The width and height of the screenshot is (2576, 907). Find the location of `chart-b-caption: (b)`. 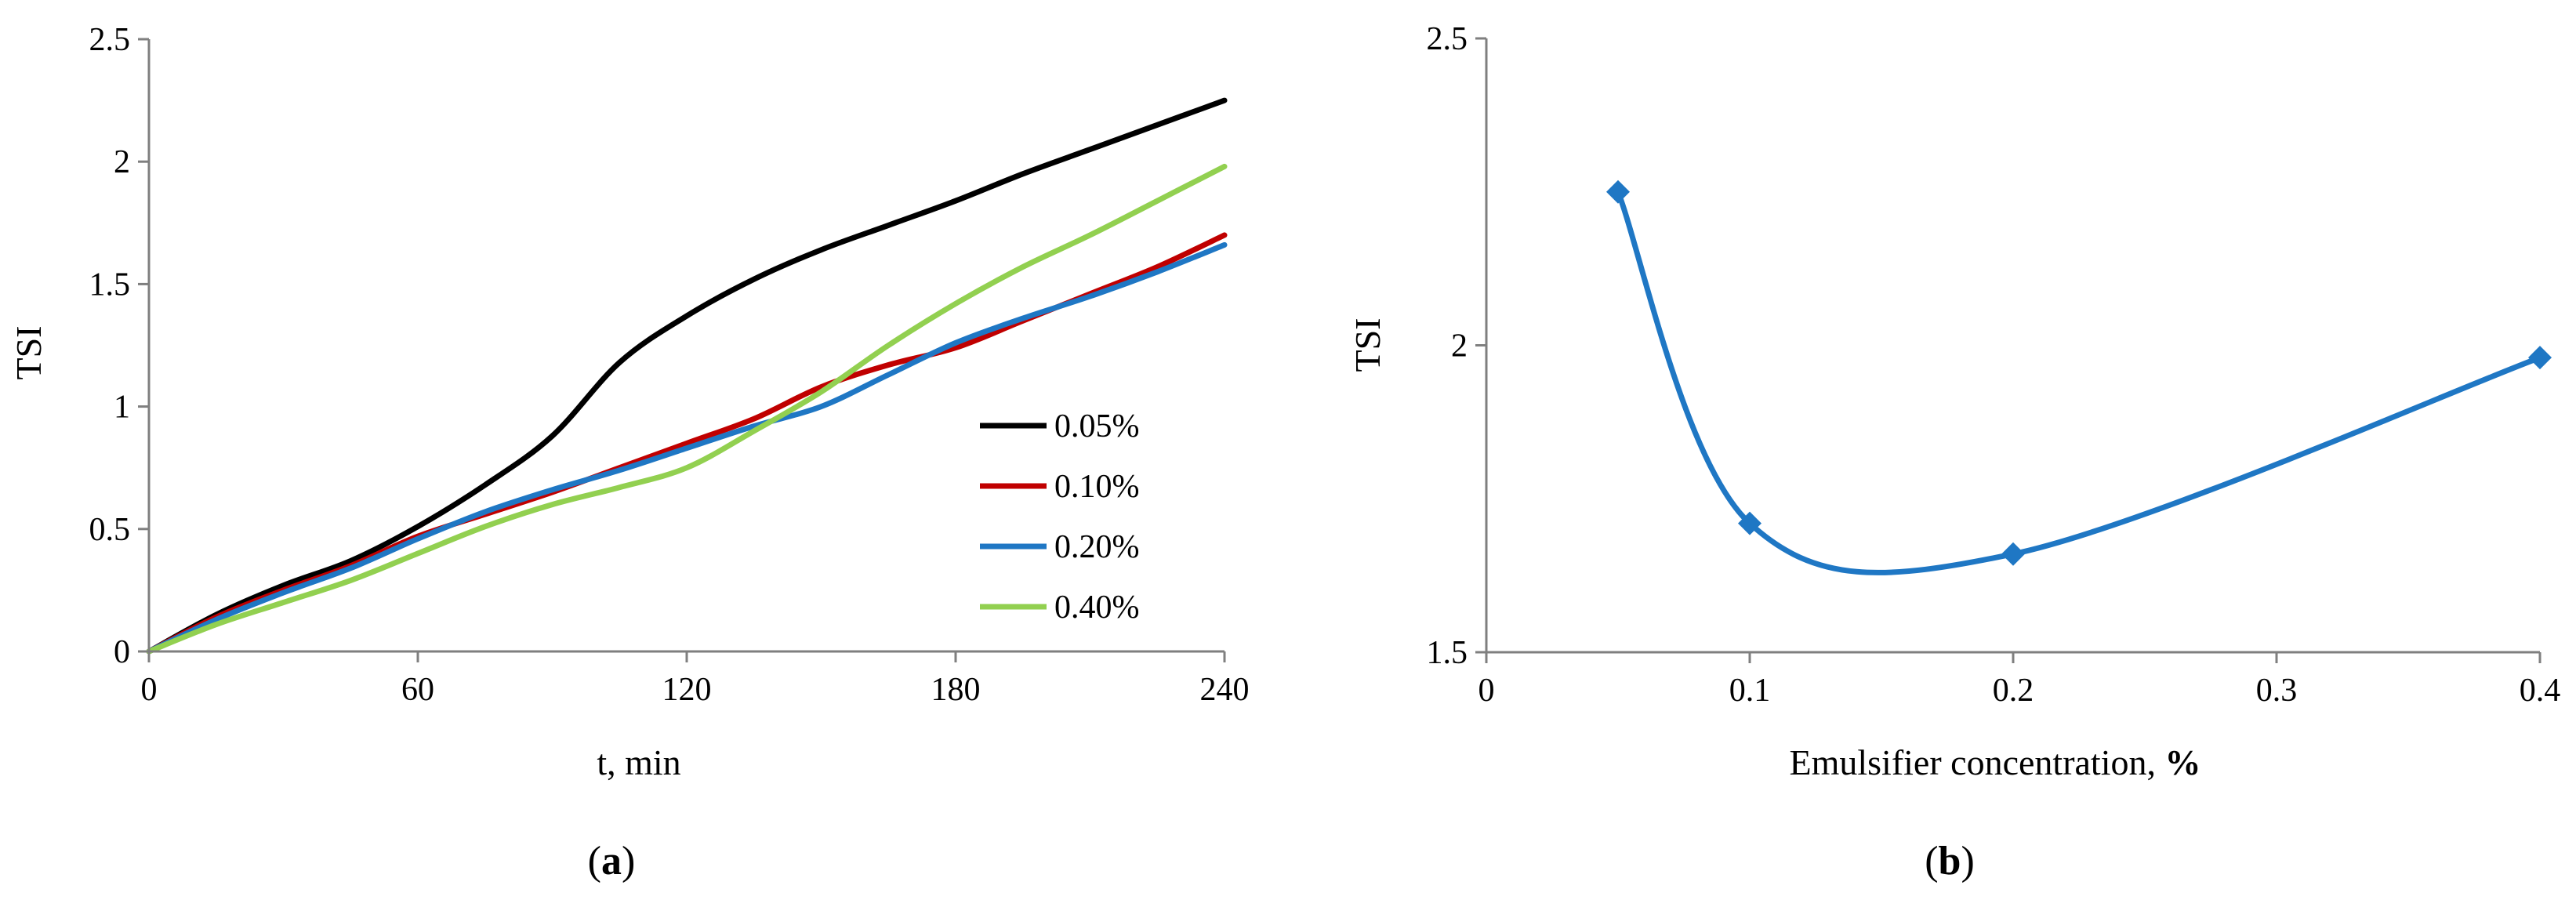

chart-b-caption: (b) is located at coordinates (1950, 861).